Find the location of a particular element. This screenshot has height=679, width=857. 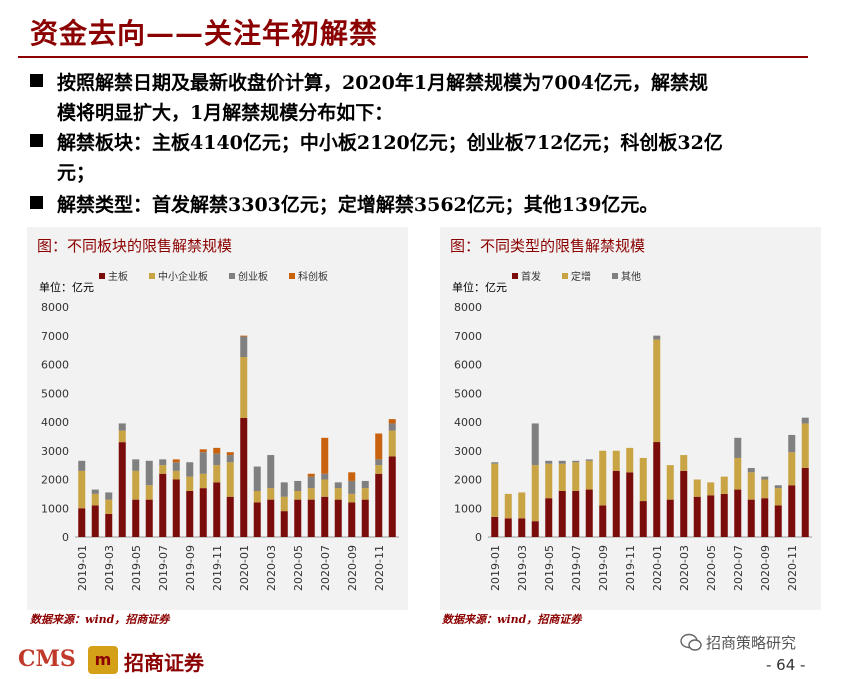

y-tick-label: 6000 is located at coordinates (468, 365).